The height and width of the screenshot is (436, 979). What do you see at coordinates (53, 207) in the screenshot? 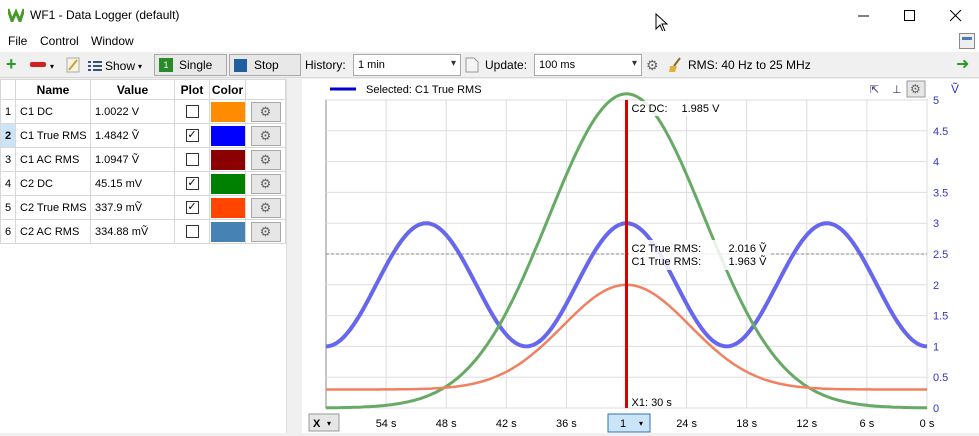
I see `channel-name: C2 True RMS` at bounding box center [53, 207].